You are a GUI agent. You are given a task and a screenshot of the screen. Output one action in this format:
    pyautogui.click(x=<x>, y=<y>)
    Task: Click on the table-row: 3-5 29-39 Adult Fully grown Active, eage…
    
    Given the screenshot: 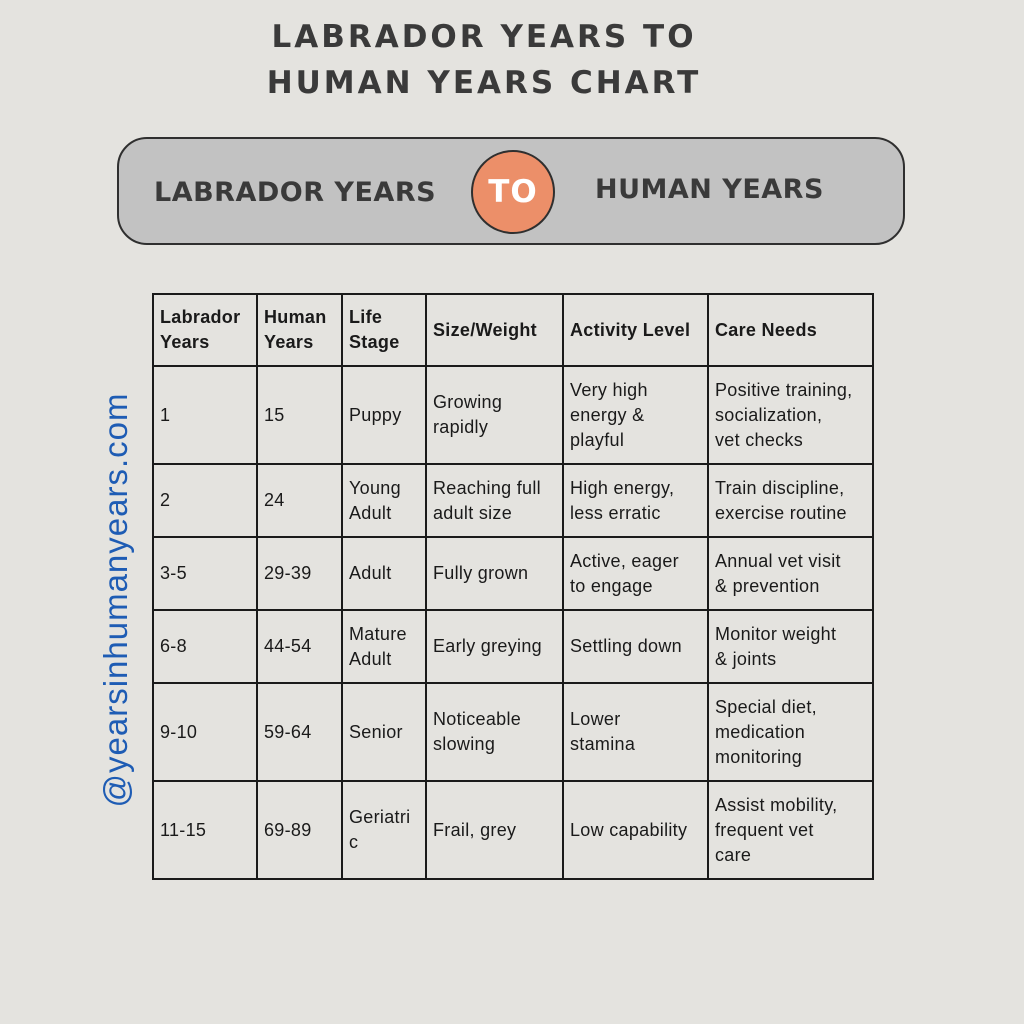 What is the action you would take?
    pyautogui.click(x=513, y=573)
    